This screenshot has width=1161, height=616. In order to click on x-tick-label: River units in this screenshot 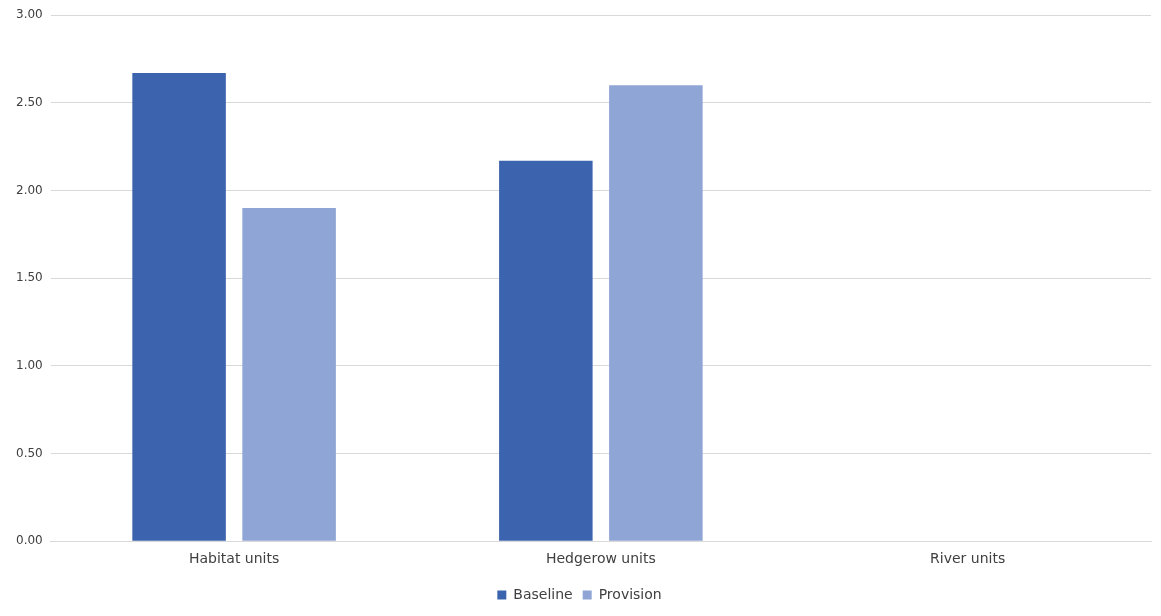, I will do `click(968, 558)`.